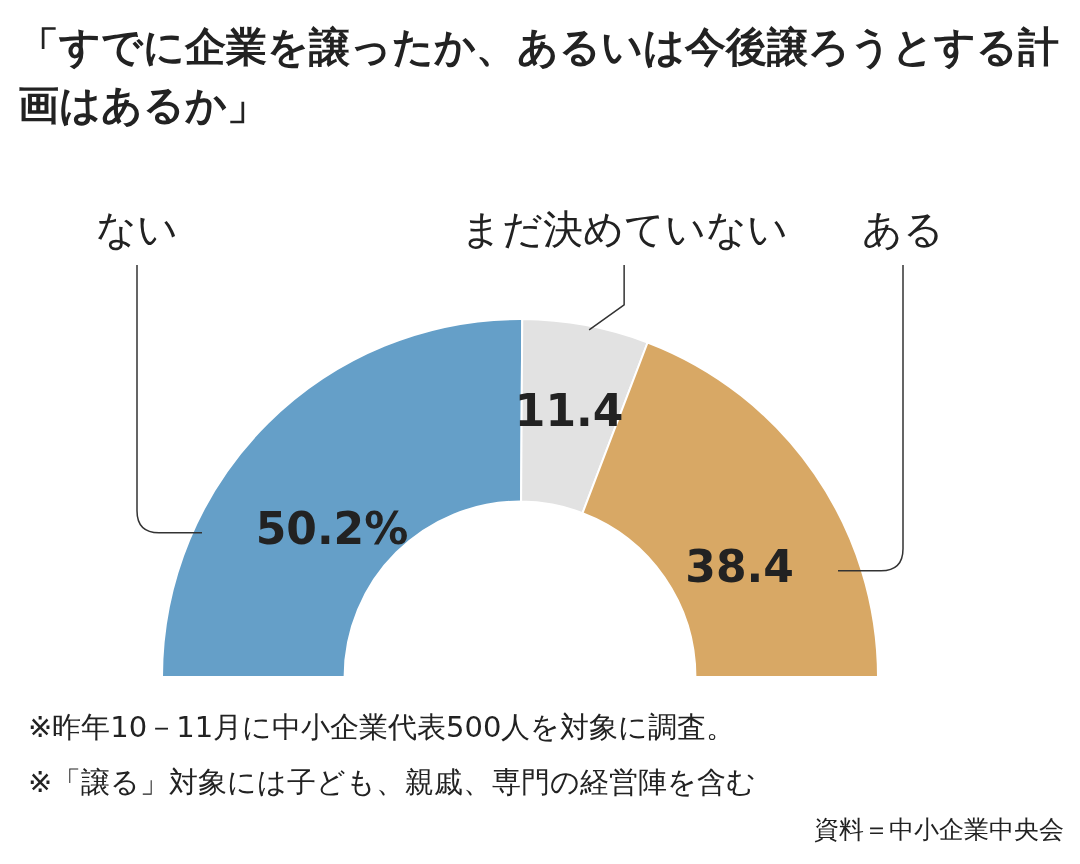 The height and width of the screenshot is (864, 1080). Describe the element at coordinates (939, 830) in the screenshot. I see `text: 資料＝中小企業中央会` at that location.